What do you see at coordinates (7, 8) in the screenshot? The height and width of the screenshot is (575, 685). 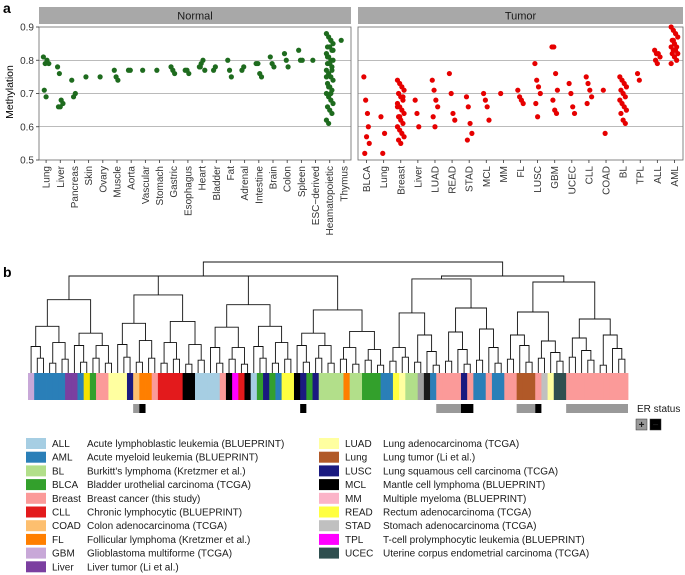 I see `panel-label-a: a` at bounding box center [7, 8].